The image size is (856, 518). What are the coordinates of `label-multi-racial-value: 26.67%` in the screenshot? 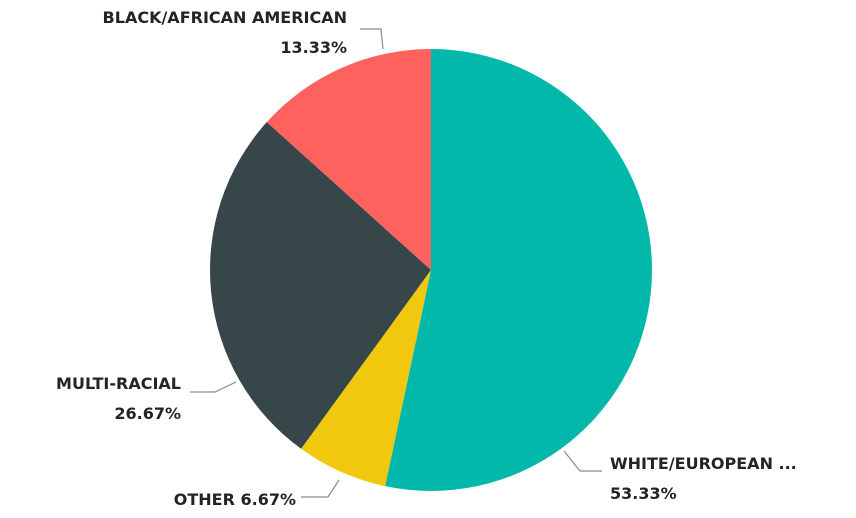 It's located at (147, 413).